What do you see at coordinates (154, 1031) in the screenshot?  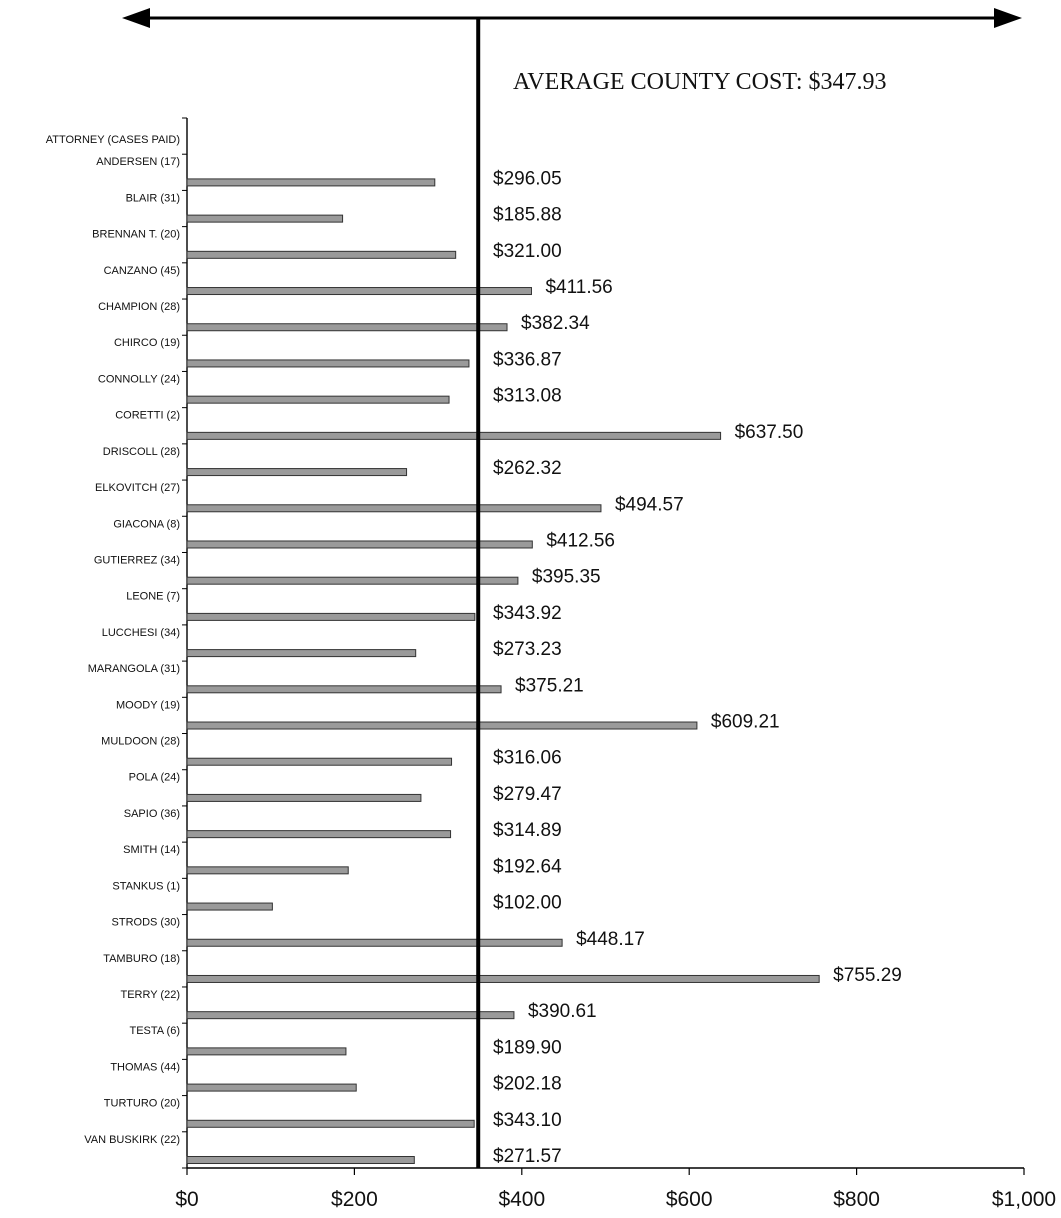 I see `category-label: TESTA (6)` at bounding box center [154, 1031].